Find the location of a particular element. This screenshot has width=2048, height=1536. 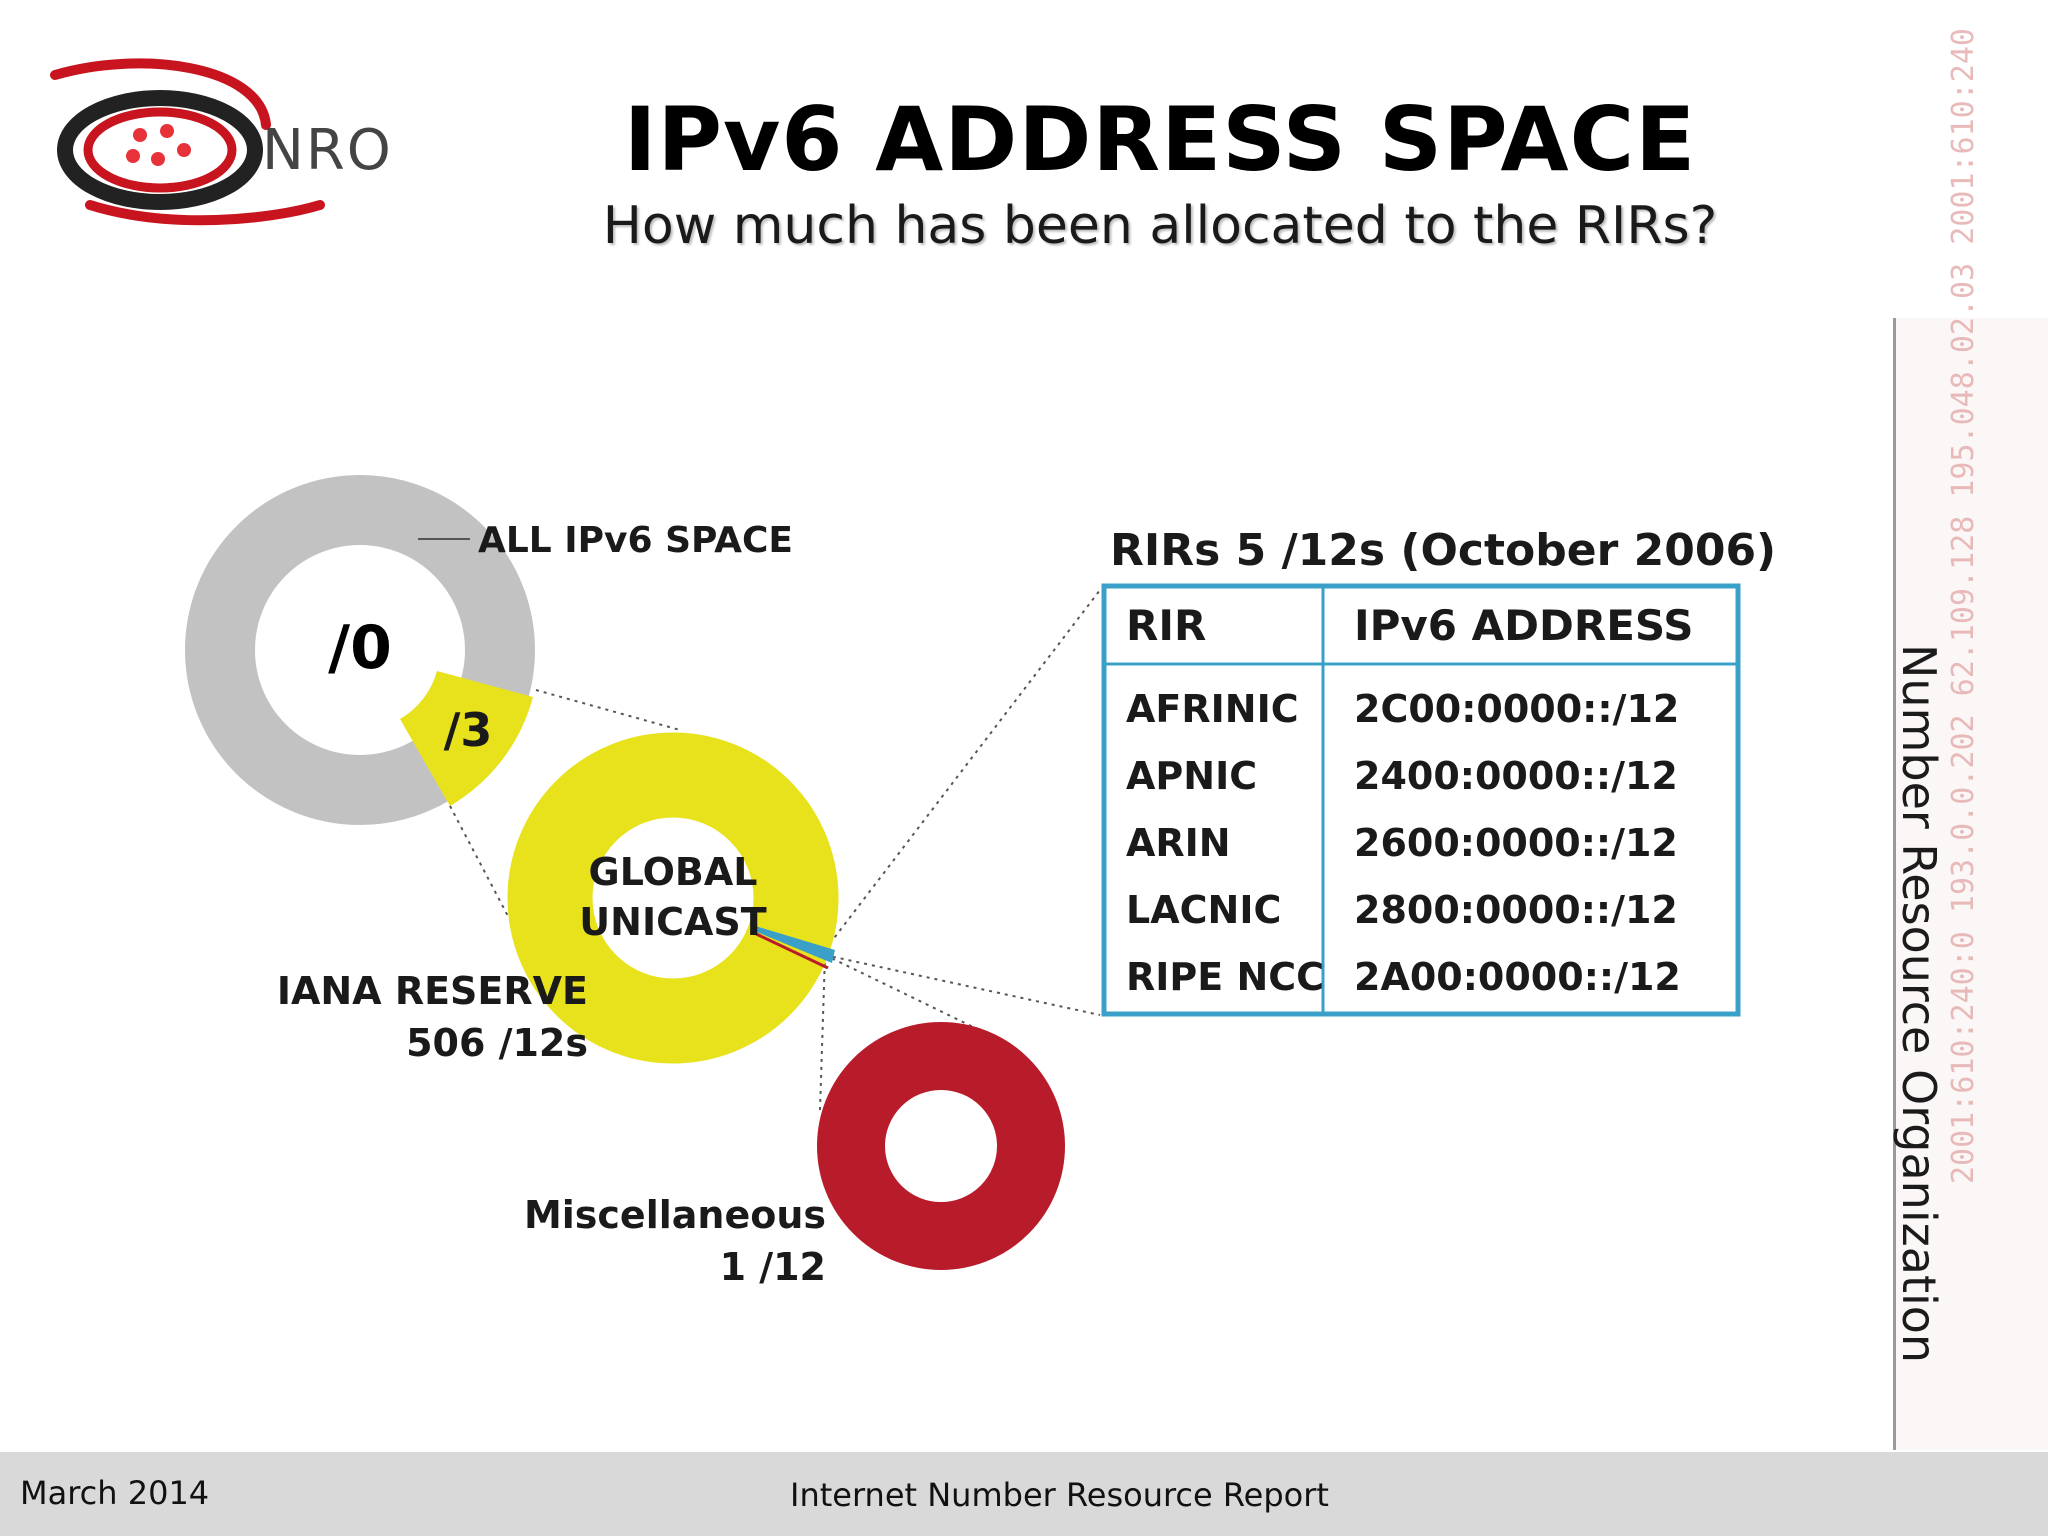

all-space-label: ALL IPv6 SPACE is located at coordinates (635, 540).